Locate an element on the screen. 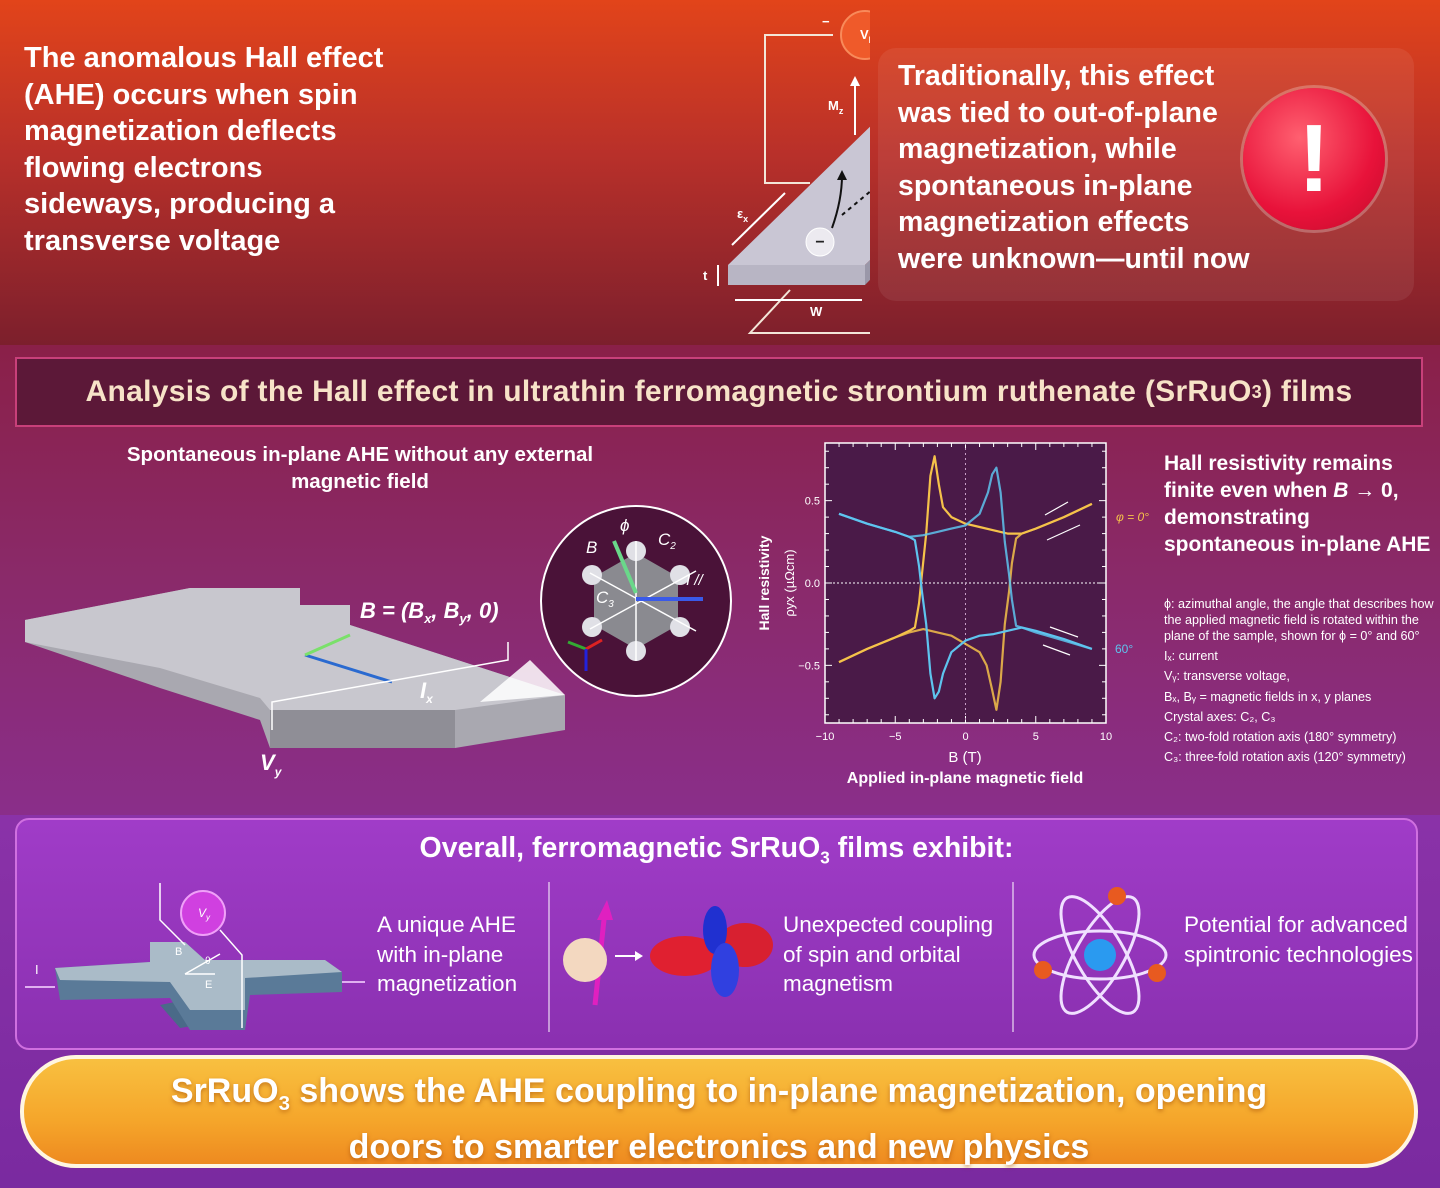 The height and width of the screenshot is (1188, 1440). spin-sphere is located at coordinates (585, 960).